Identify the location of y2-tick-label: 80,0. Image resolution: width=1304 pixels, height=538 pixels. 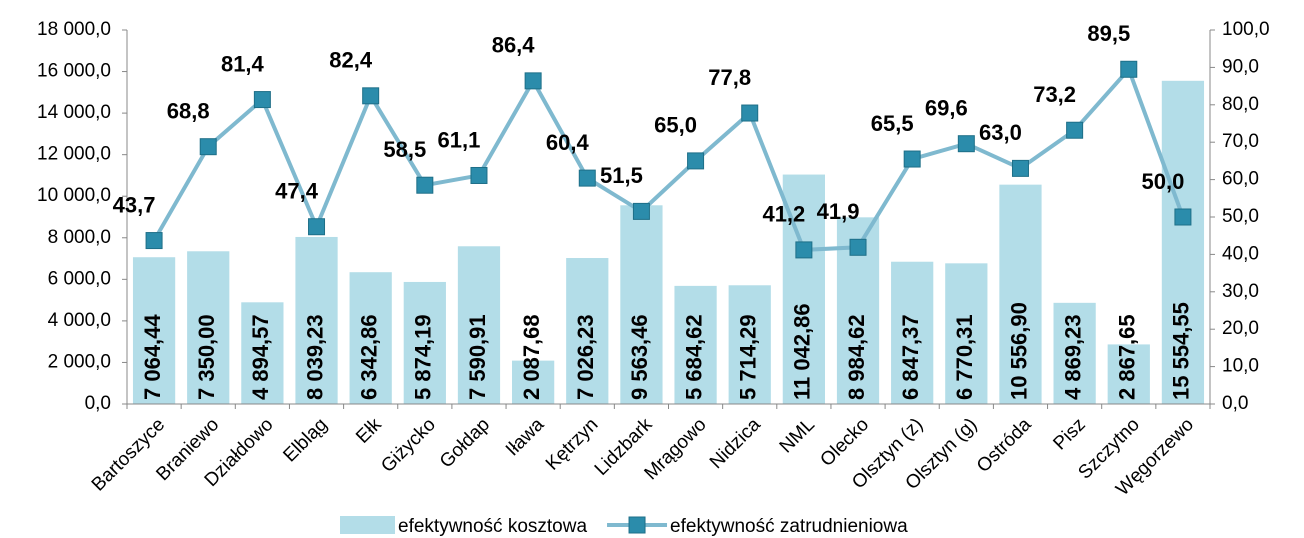
(1240, 104).